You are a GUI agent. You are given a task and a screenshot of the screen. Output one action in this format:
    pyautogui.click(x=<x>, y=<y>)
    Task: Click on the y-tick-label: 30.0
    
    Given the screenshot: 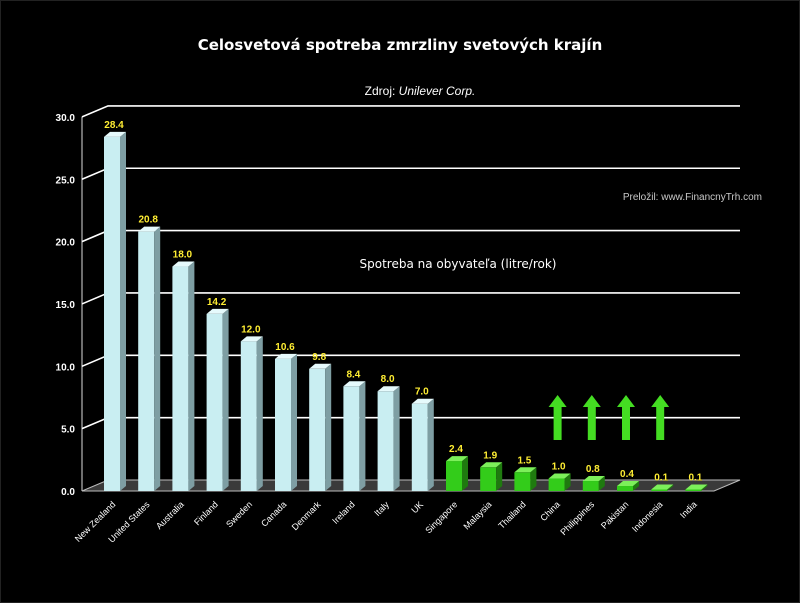 What is the action you would take?
    pyautogui.click(x=66, y=118)
    